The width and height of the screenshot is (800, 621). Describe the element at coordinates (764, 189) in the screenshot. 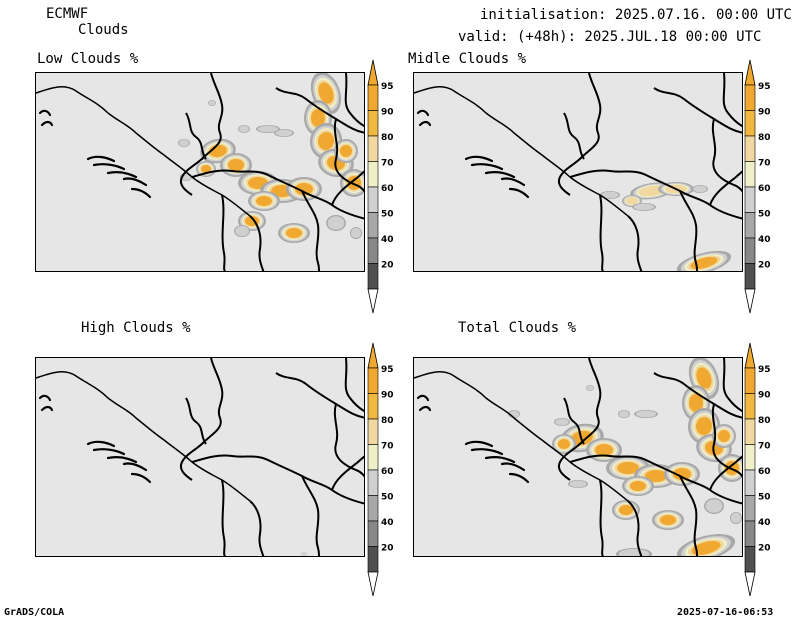

I see `colorbar-tick-label: 60` at that location.